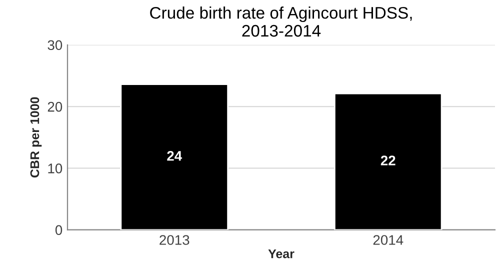  What do you see at coordinates (175, 240) in the screenshot?
I see `x-tick-label: 2013` at bounding box center [175, 240].